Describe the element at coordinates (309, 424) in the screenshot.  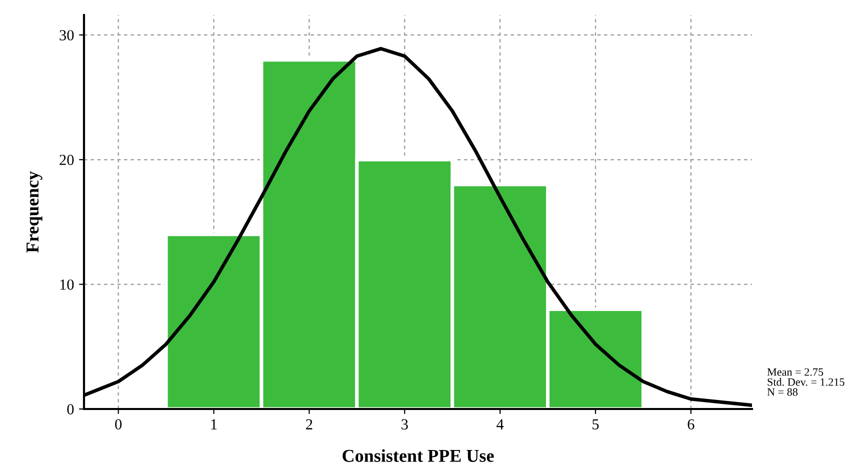
I see `x-tick-label: 2` at that location.